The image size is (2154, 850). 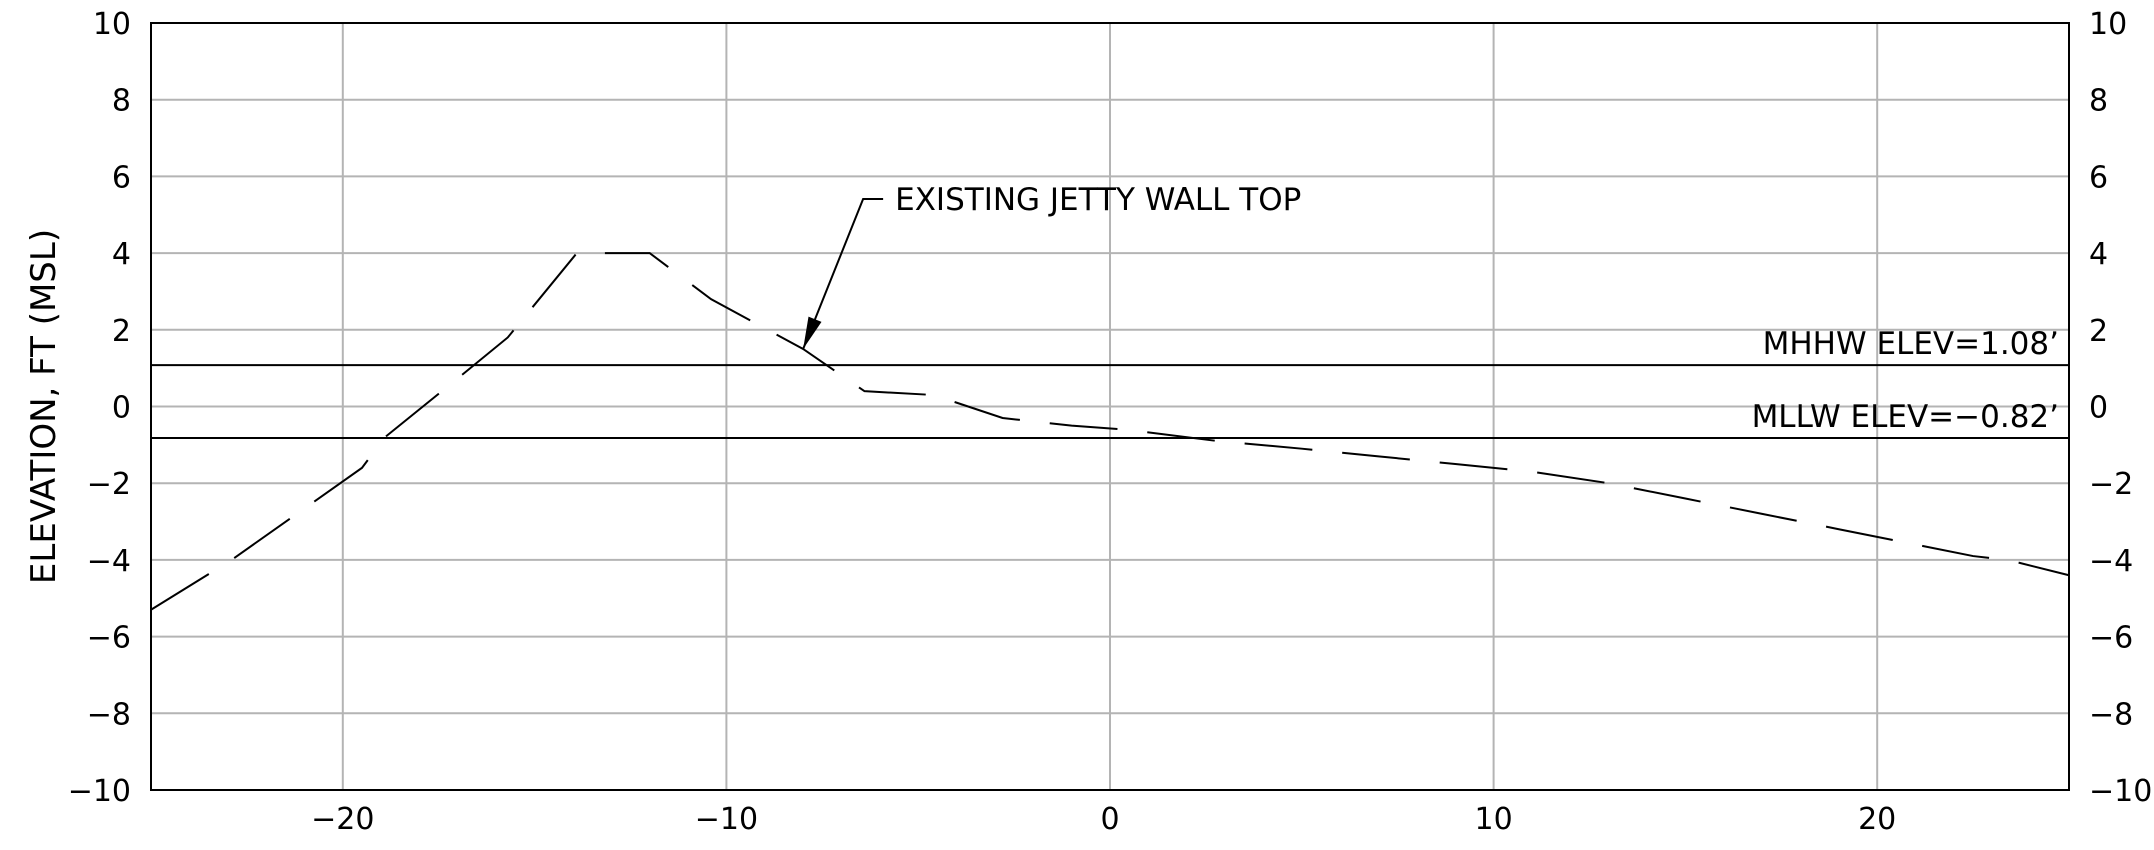 What do you see at coordinates (2111, 484) in the screenshot?
I see `y-tick-label-right: −2` at bounding box center [2111, 484].